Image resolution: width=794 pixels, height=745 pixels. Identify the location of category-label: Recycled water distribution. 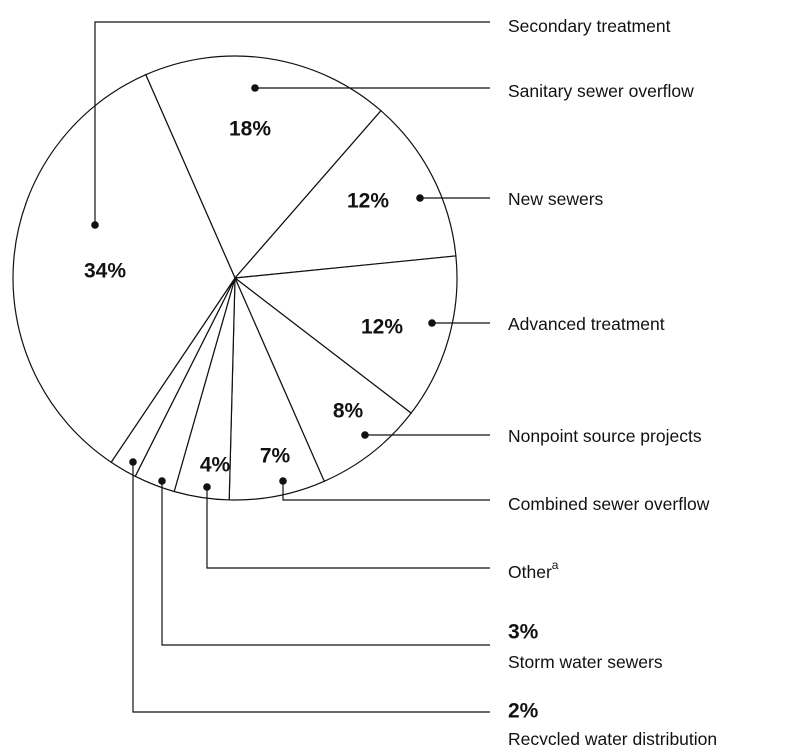
(612, 737).